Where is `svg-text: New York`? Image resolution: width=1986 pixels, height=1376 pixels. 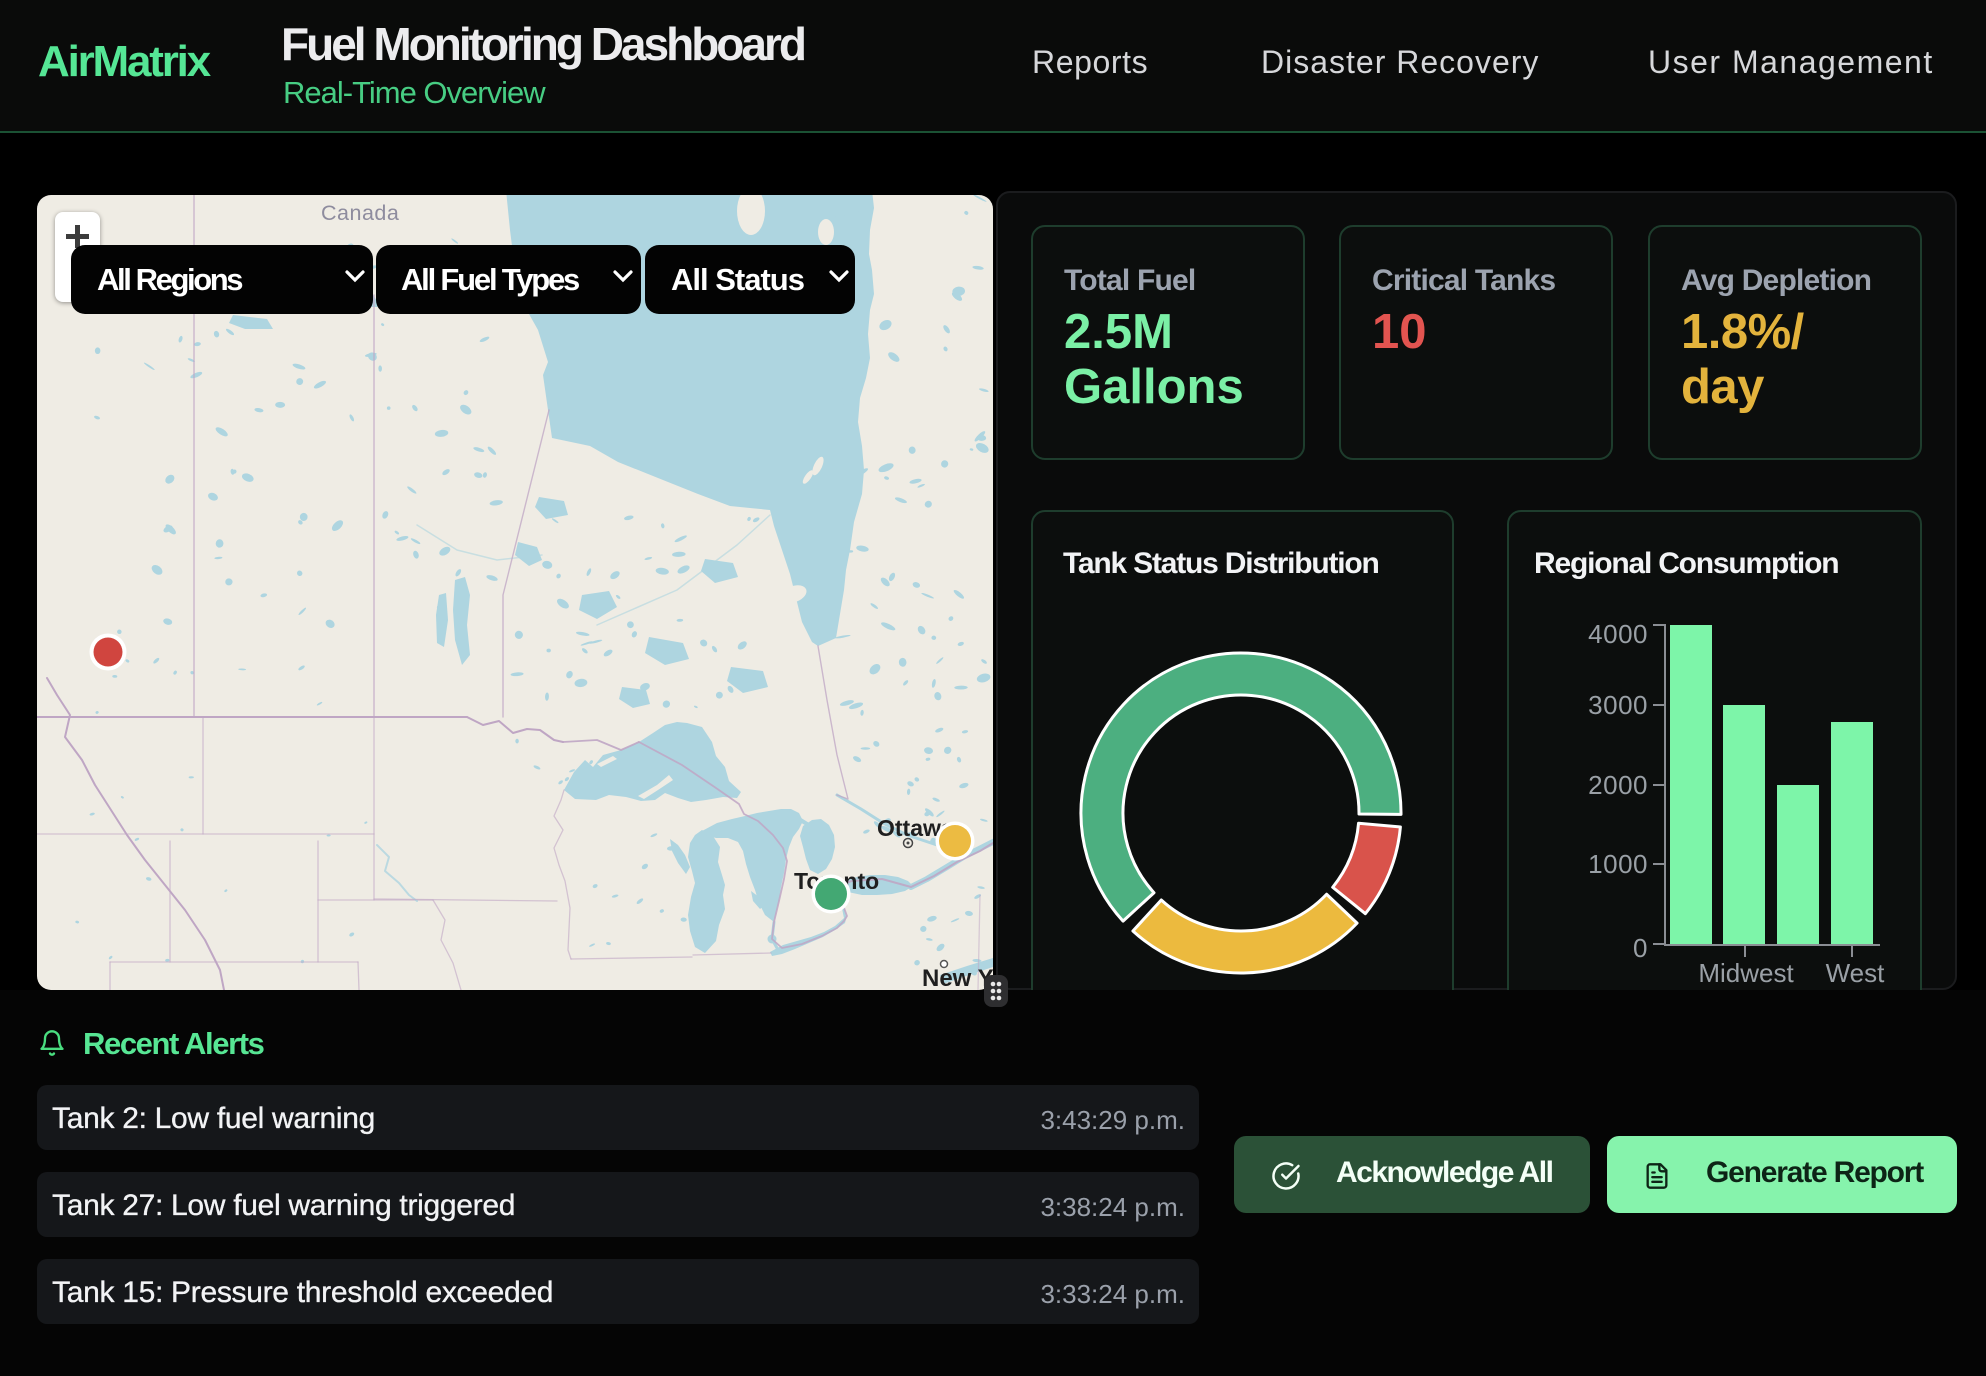 svg-text: New York is located at coordinates (957, 977).